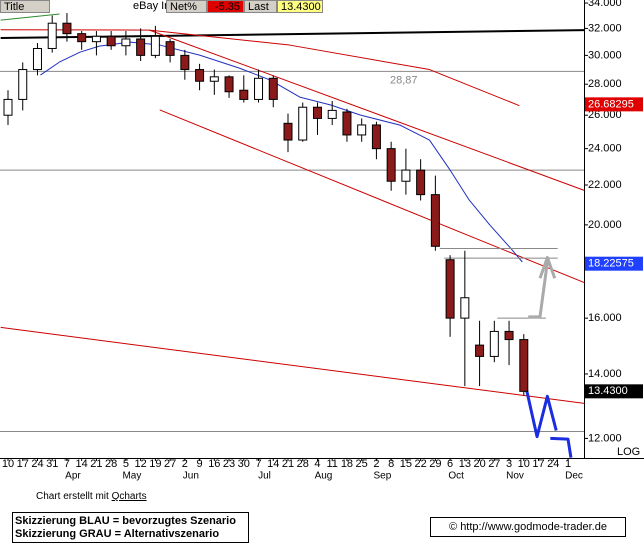 Image resolution: width=644 pixels, height=553 pixels. What do you see at coordinates (509, 464) in the screenshot?
I see `x-tick-label: 3` at bounding box center [509, 464].